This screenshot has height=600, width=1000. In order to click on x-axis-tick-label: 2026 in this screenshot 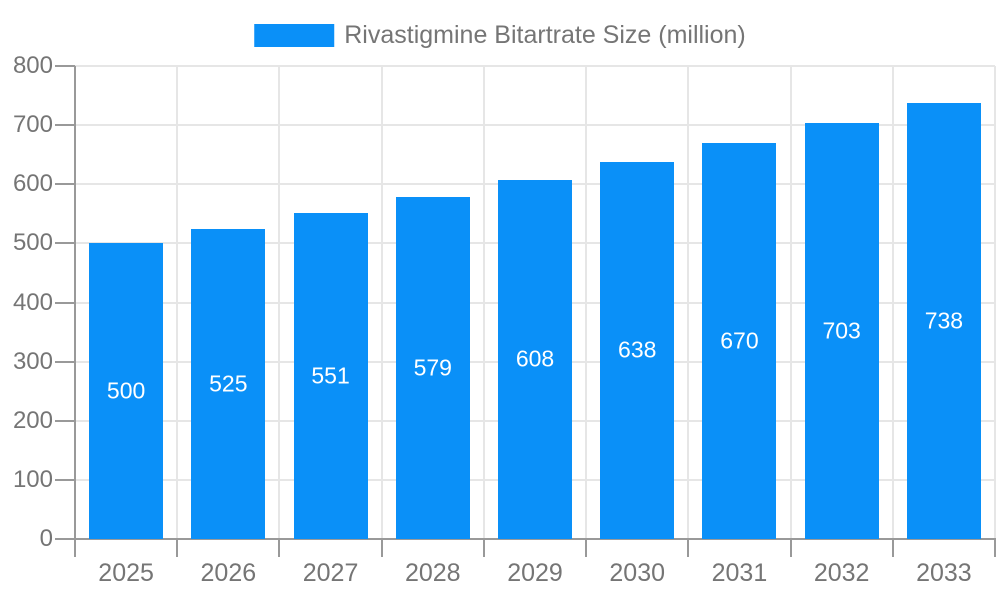, I will do `click(228, 573)`.